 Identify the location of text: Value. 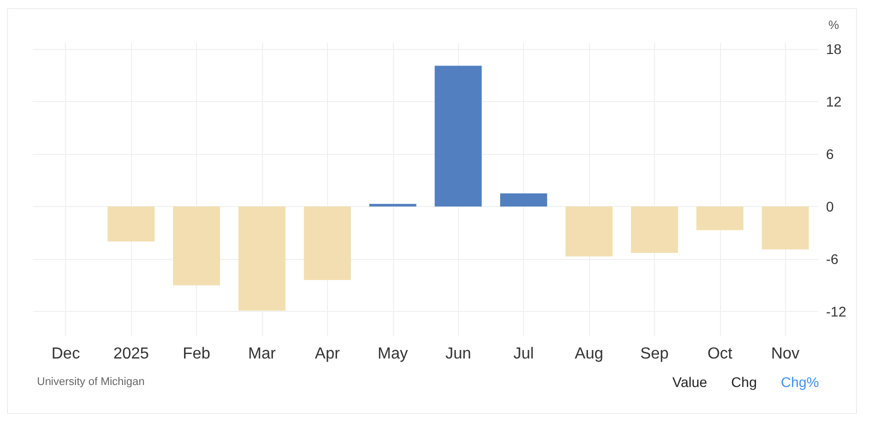
(690, 382).